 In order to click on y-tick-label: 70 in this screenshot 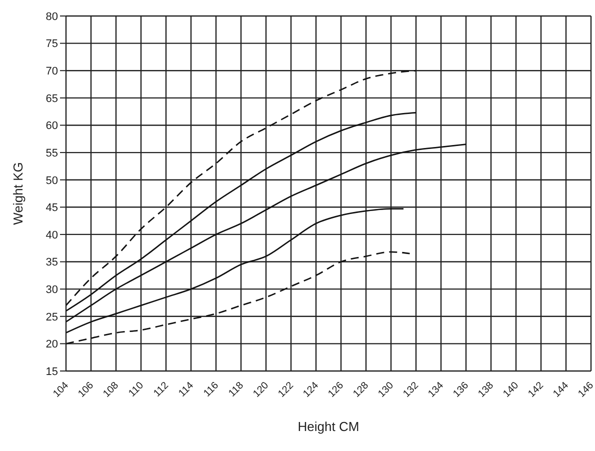, I will do `click(52, 72)`.